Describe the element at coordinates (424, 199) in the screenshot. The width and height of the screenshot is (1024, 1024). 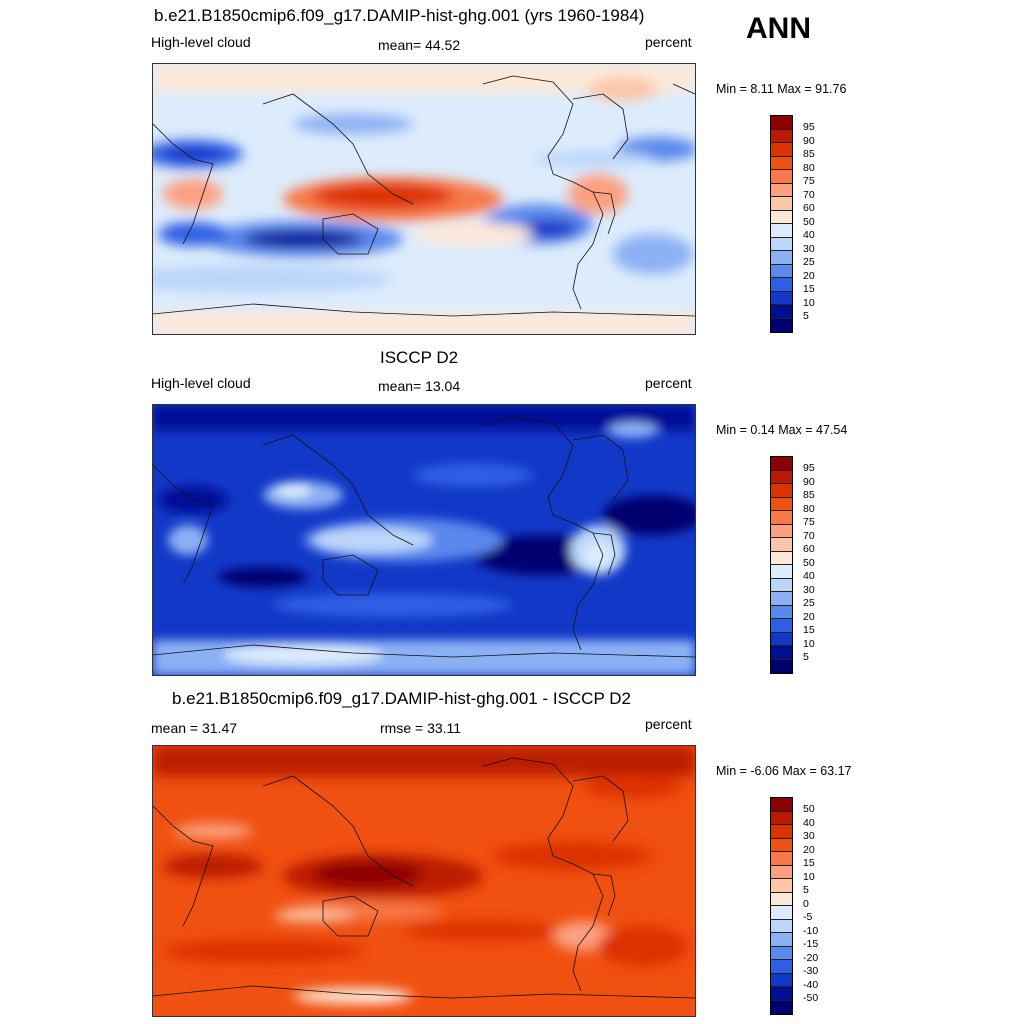
I see `panel-1-map` at that location.